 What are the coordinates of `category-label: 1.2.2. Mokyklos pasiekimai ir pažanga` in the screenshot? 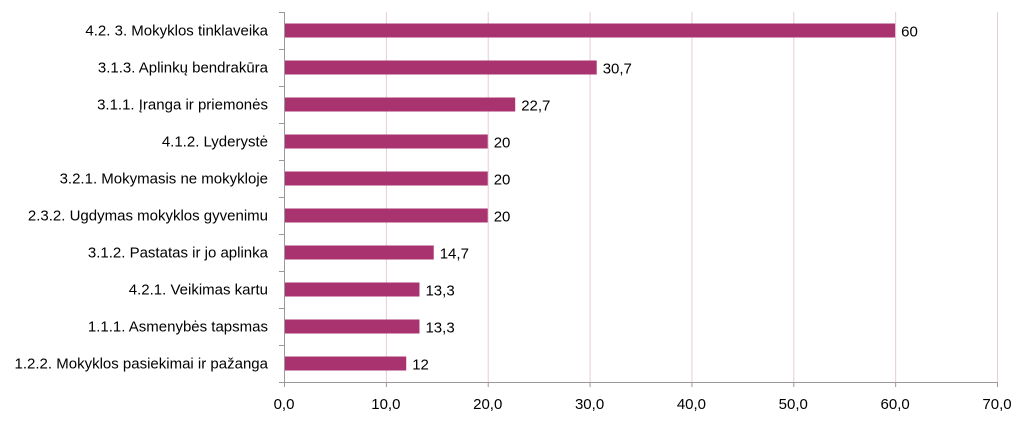 It's located at (142, 364).